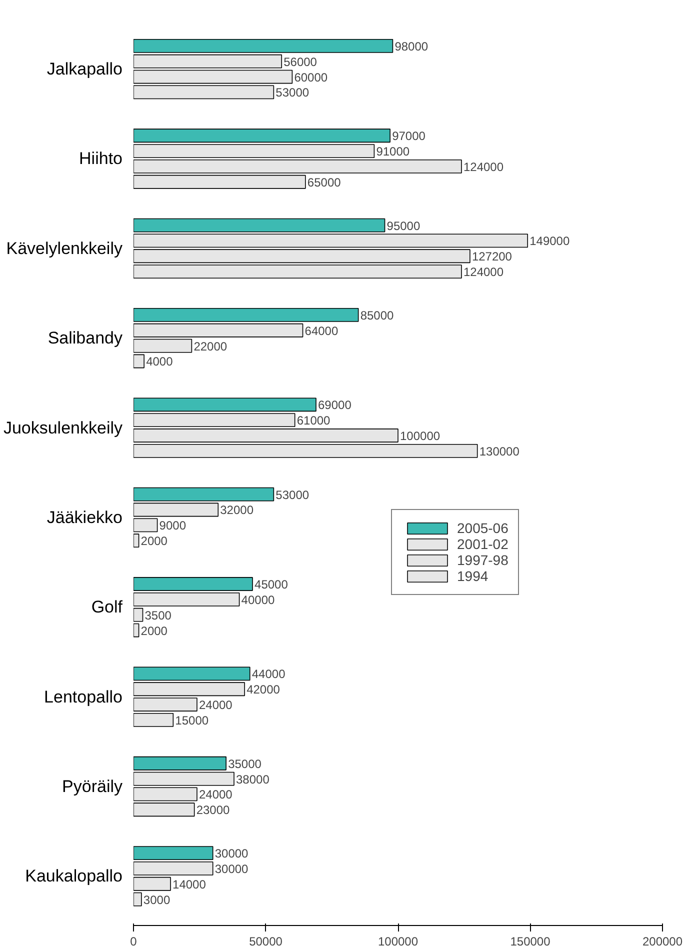  Describe the element at coordinates (411, 46) in the screenshot. I see `data-label: 98000` at that location.